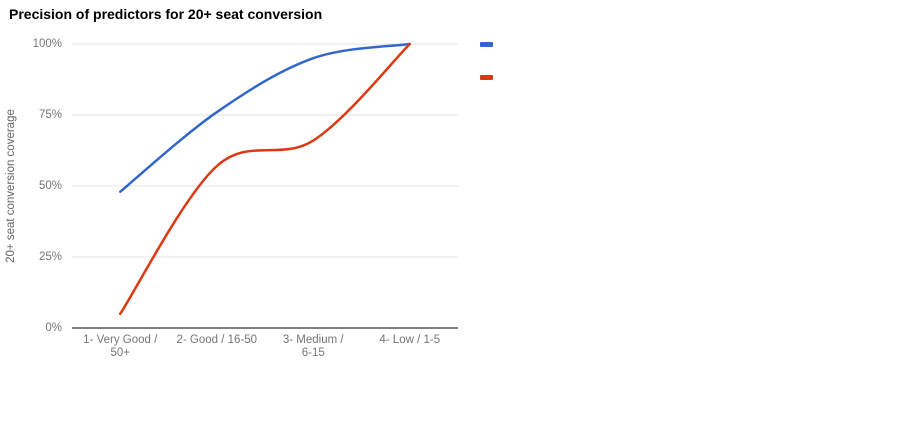 The height and width of the screenshot is (432, 900). I want to click on y-tick-label: 100%, so click(47, 44).